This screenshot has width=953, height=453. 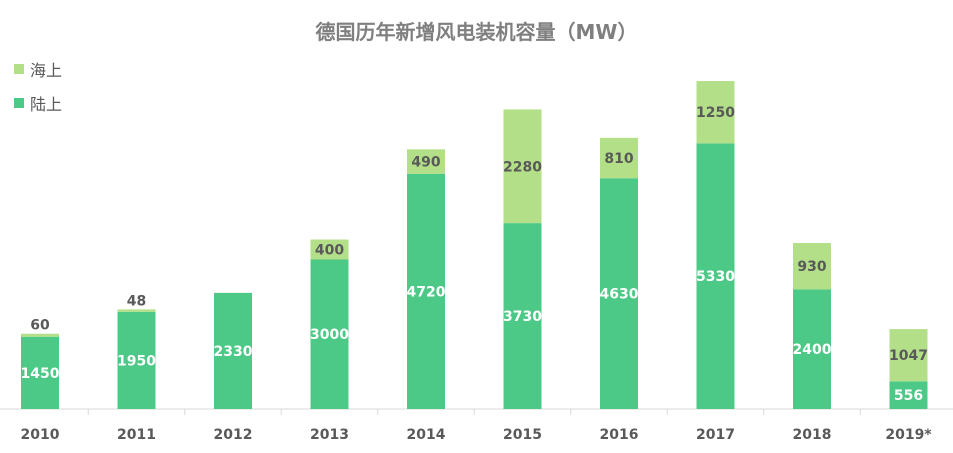 I want to click on bar-onshore-2016, so click(x=619, y=293).